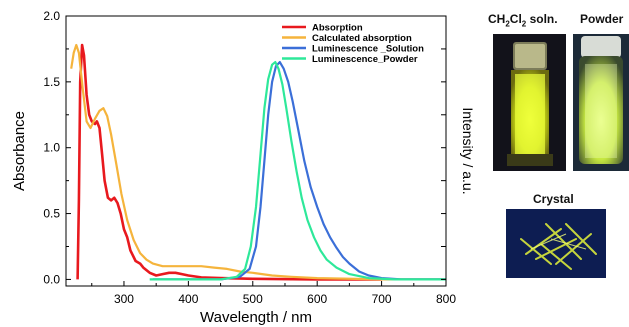 The width and height of the screenshot is (629, 327). I want to click on y-tick-label: 0.5, so click(51, 214).